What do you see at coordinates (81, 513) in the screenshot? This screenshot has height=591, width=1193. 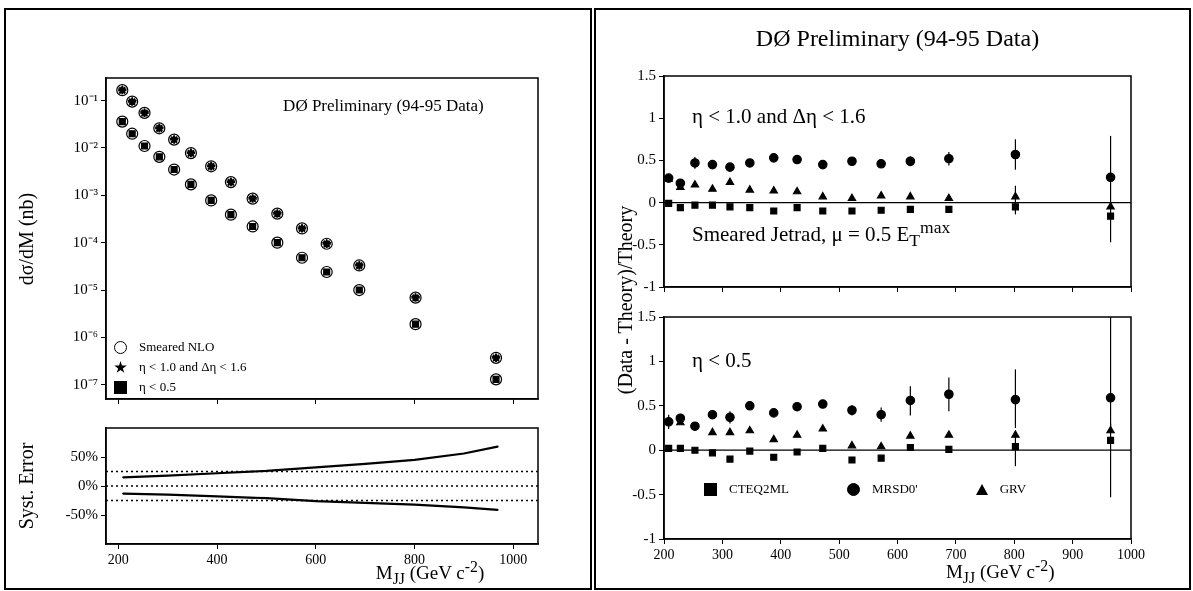 I see `y-tick-label: -50%` at bounding box center [81, 513].